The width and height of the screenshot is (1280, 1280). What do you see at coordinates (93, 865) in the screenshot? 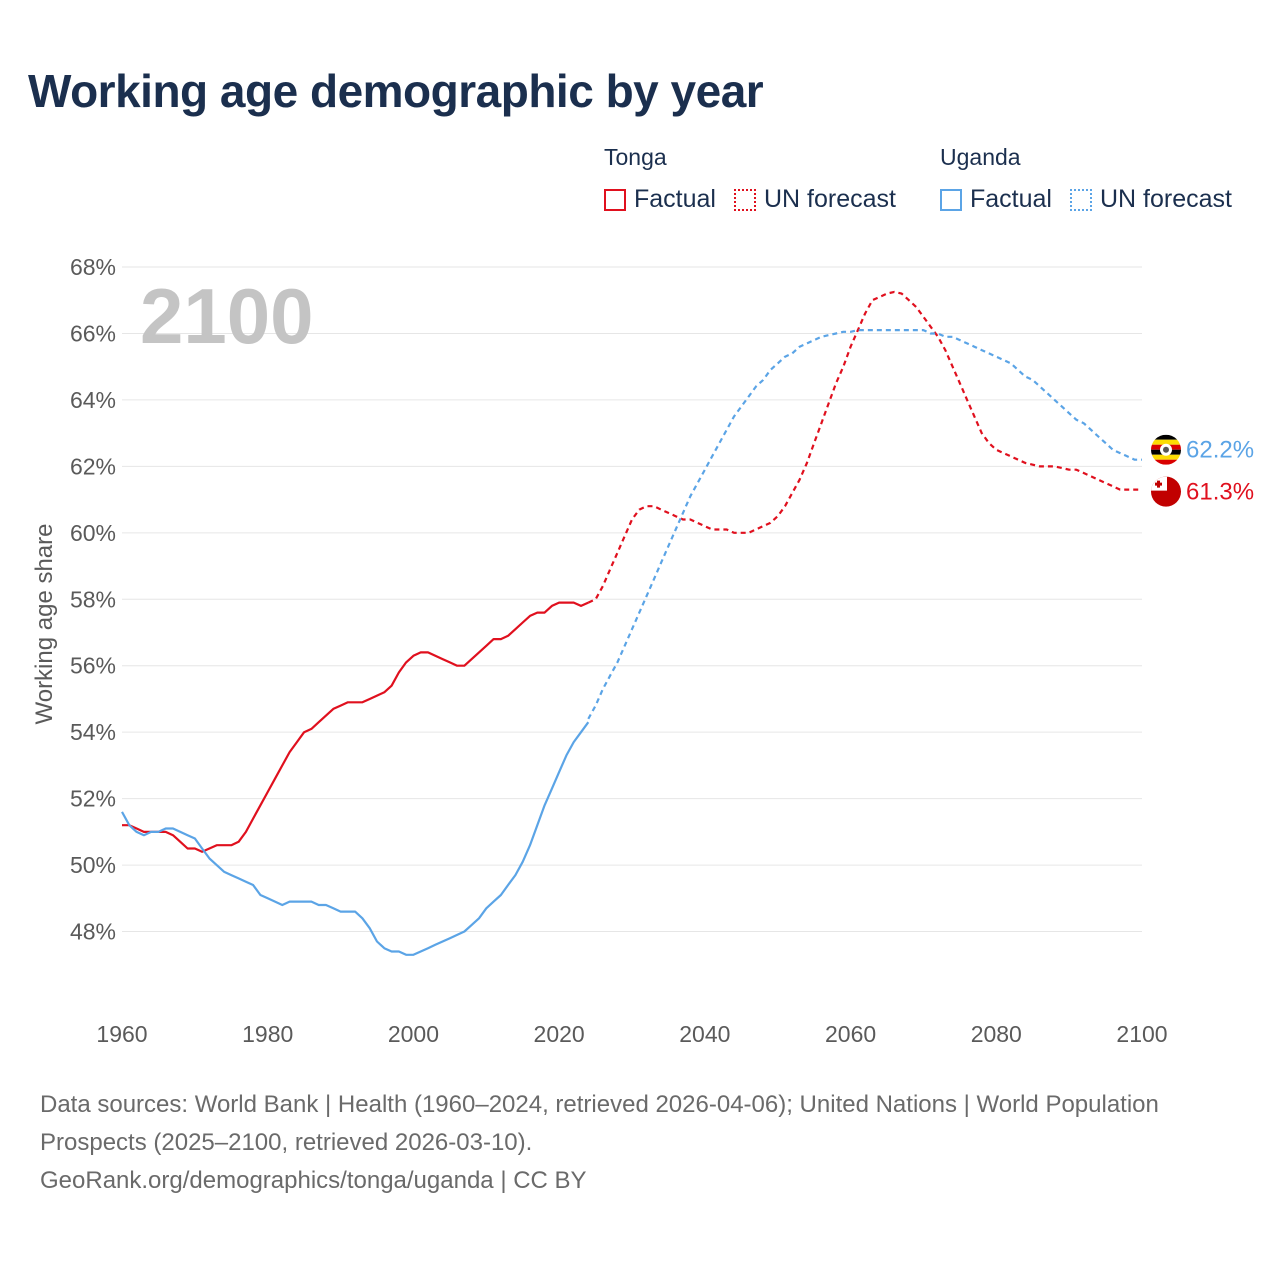
I see `y-tick-label: 50%` at bounding box center [93, 865].